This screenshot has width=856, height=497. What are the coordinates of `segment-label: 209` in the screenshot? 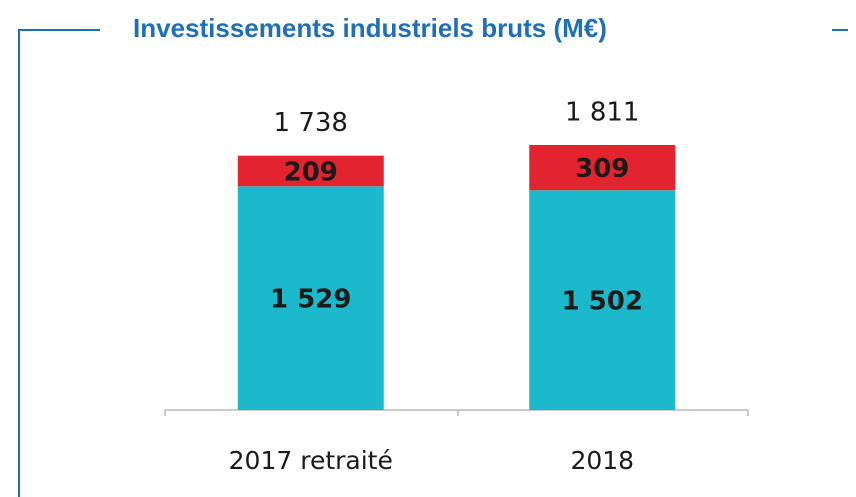 It's located at (311, 172).